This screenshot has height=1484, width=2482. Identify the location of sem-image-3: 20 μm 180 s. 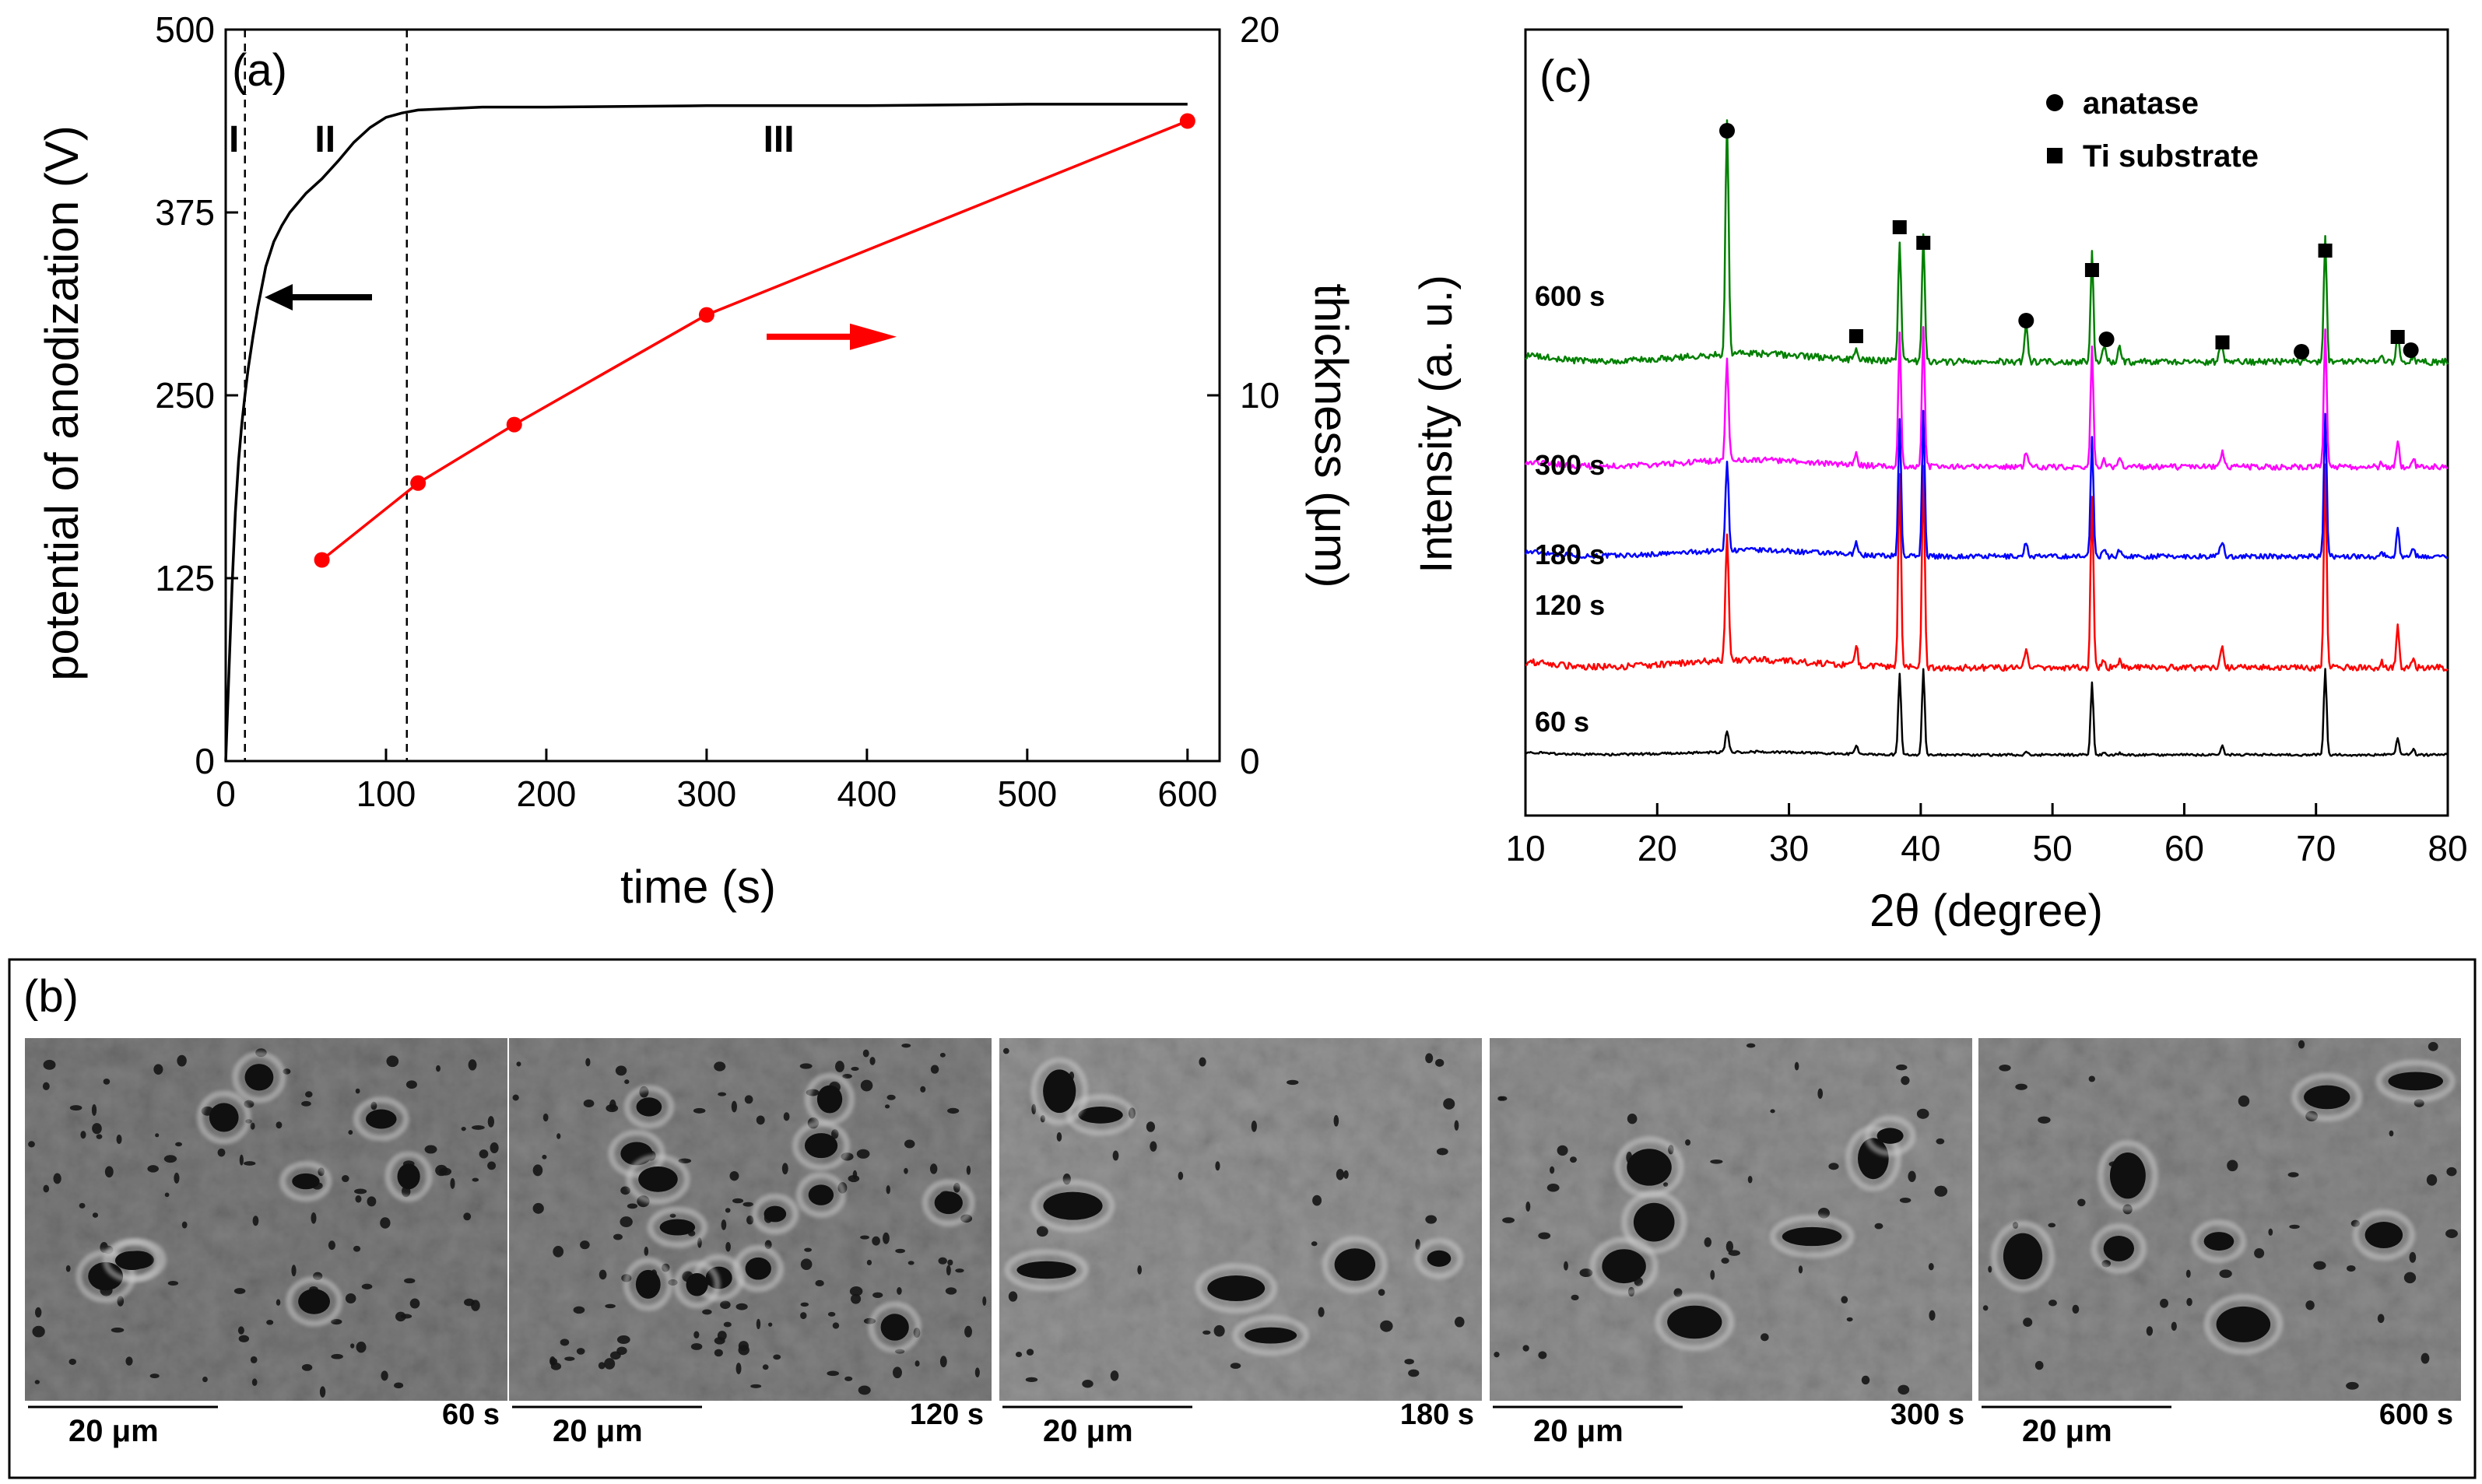
(1240, 1243).